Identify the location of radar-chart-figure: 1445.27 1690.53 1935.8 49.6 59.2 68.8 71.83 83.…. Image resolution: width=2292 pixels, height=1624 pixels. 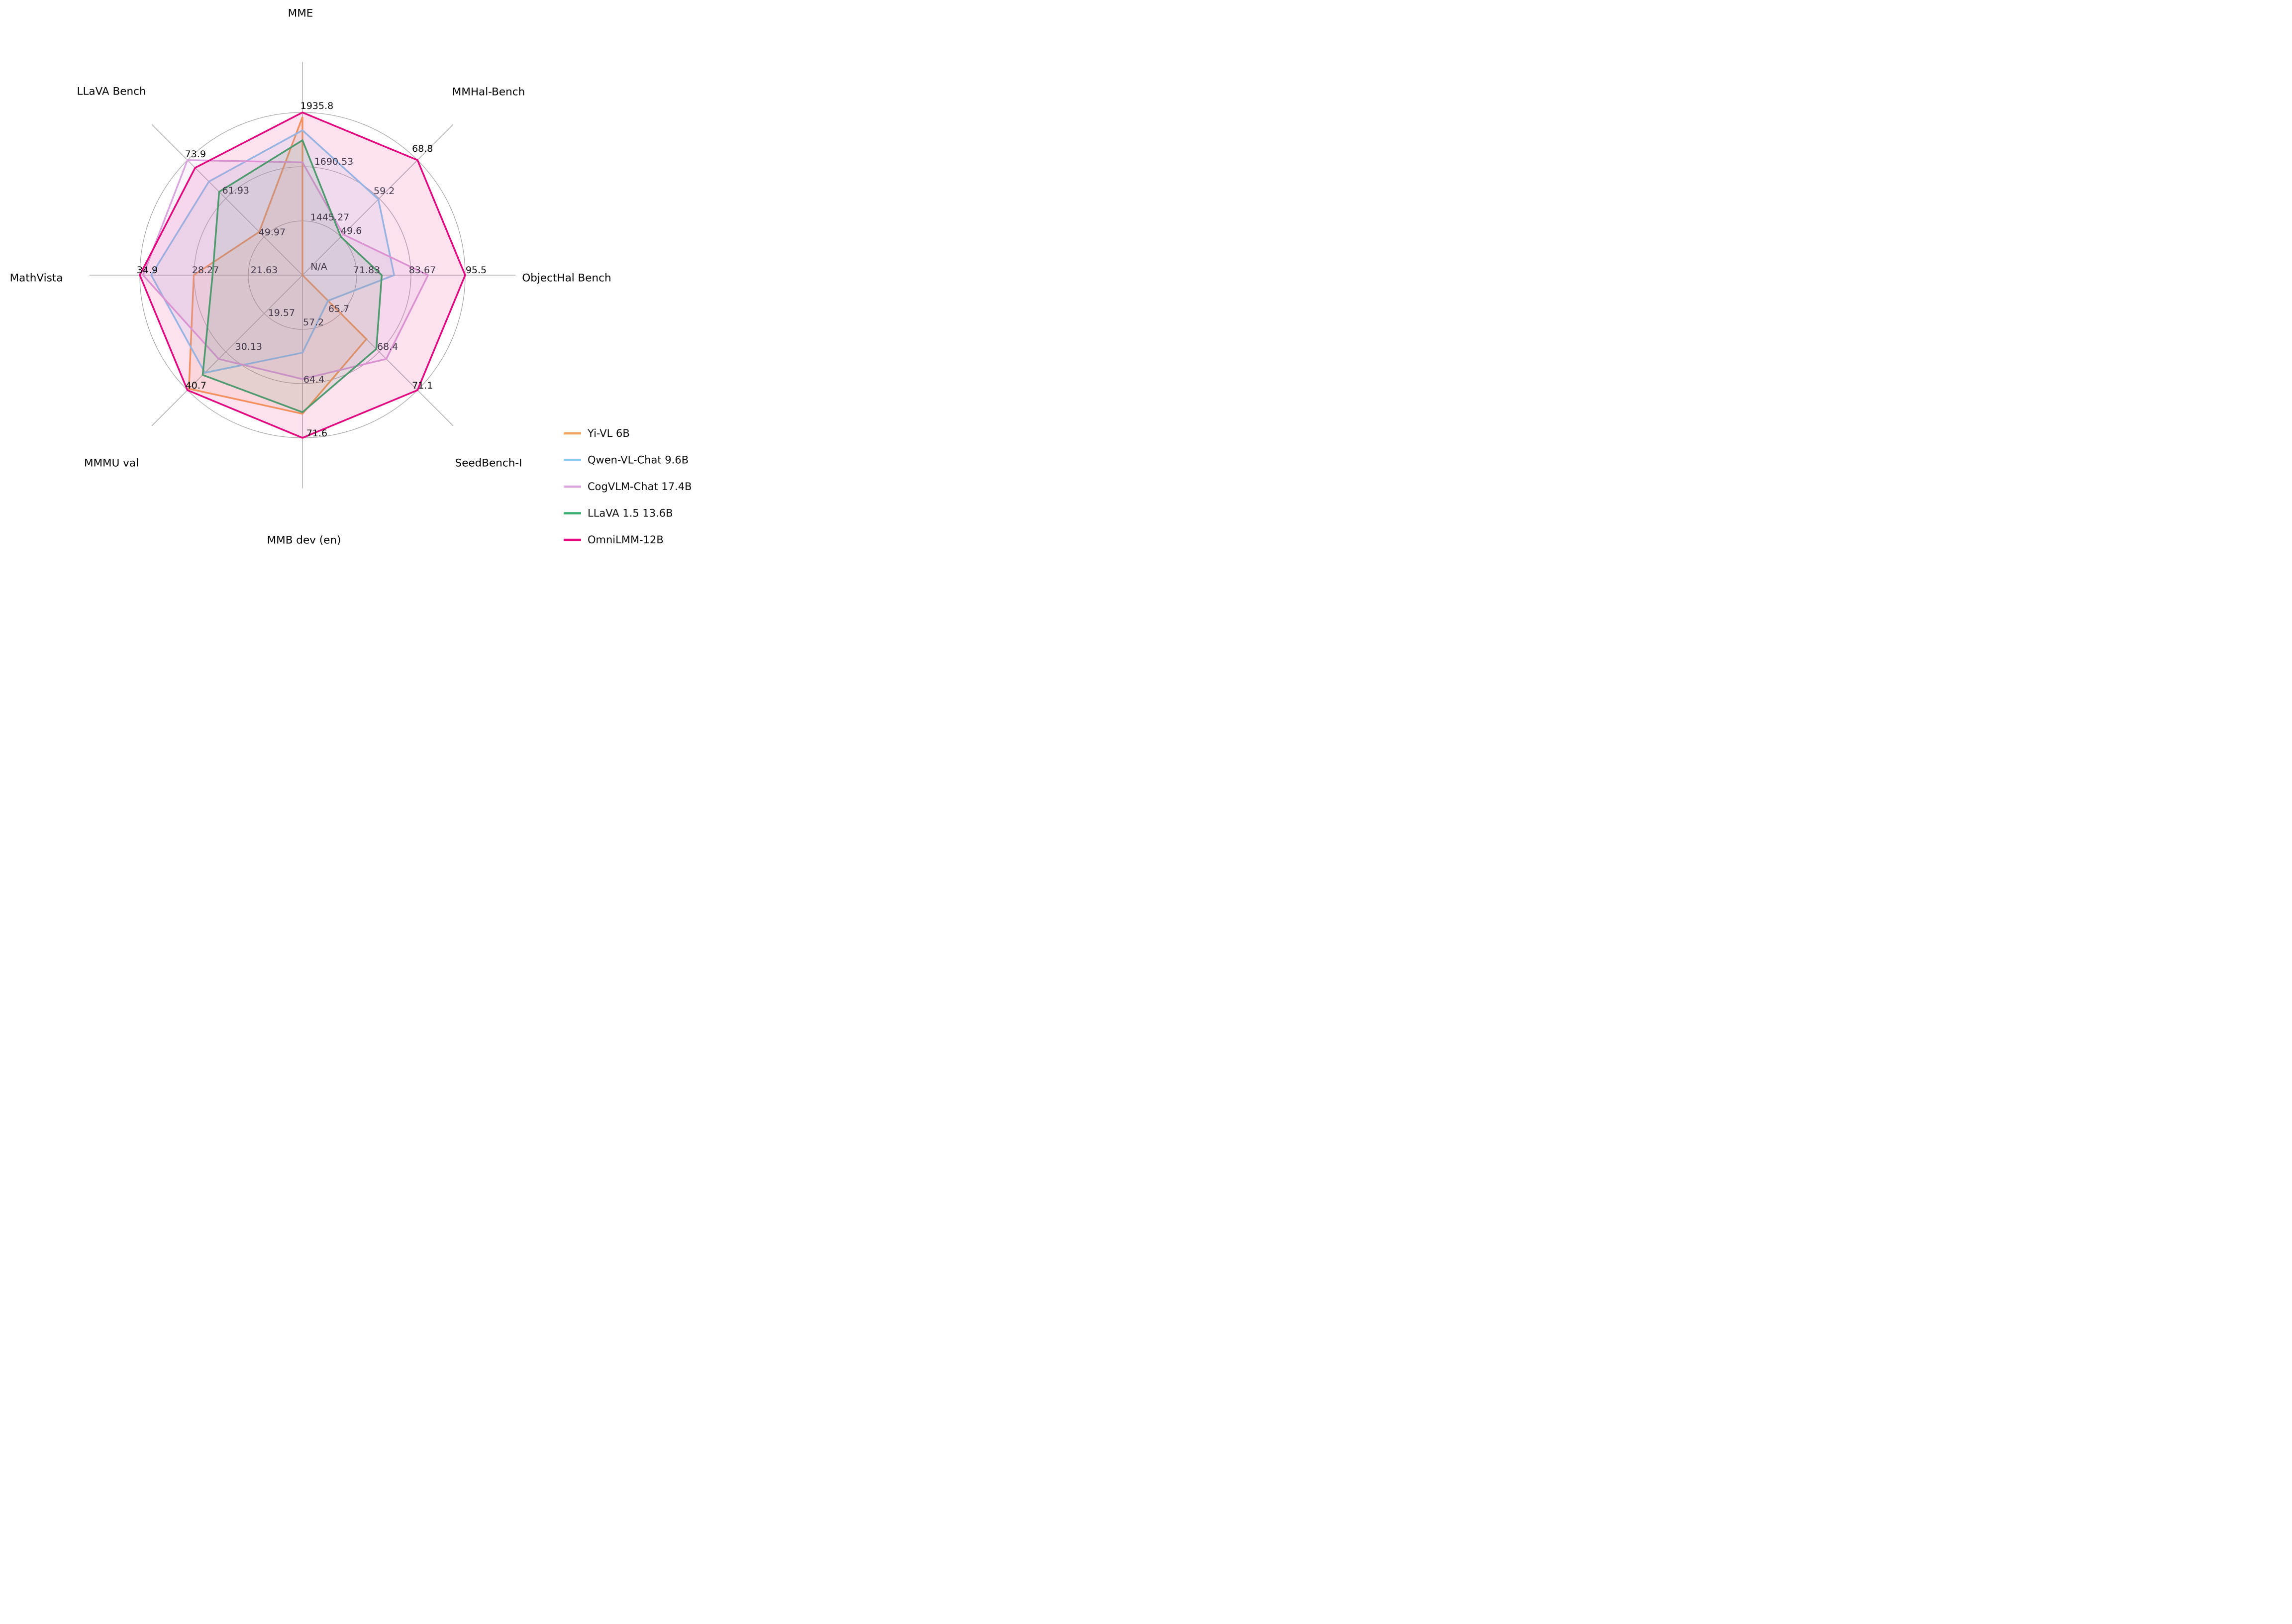
(390, 276).